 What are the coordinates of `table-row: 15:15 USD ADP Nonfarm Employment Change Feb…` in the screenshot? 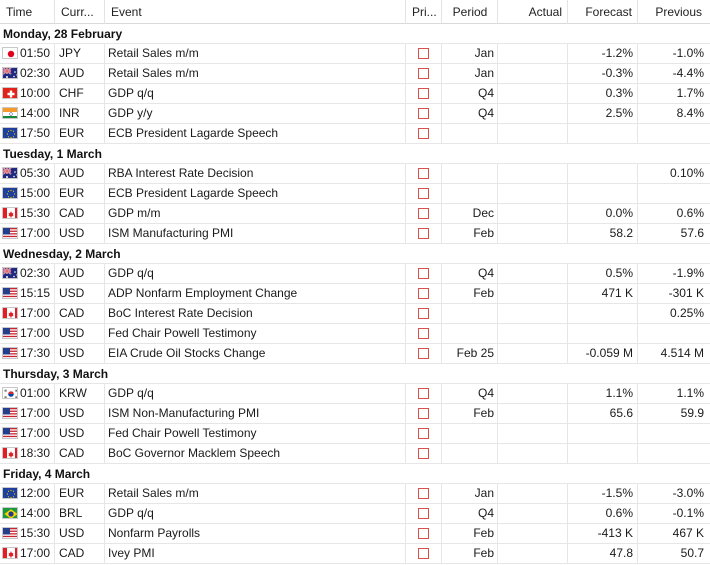 It's located at (355, 294).